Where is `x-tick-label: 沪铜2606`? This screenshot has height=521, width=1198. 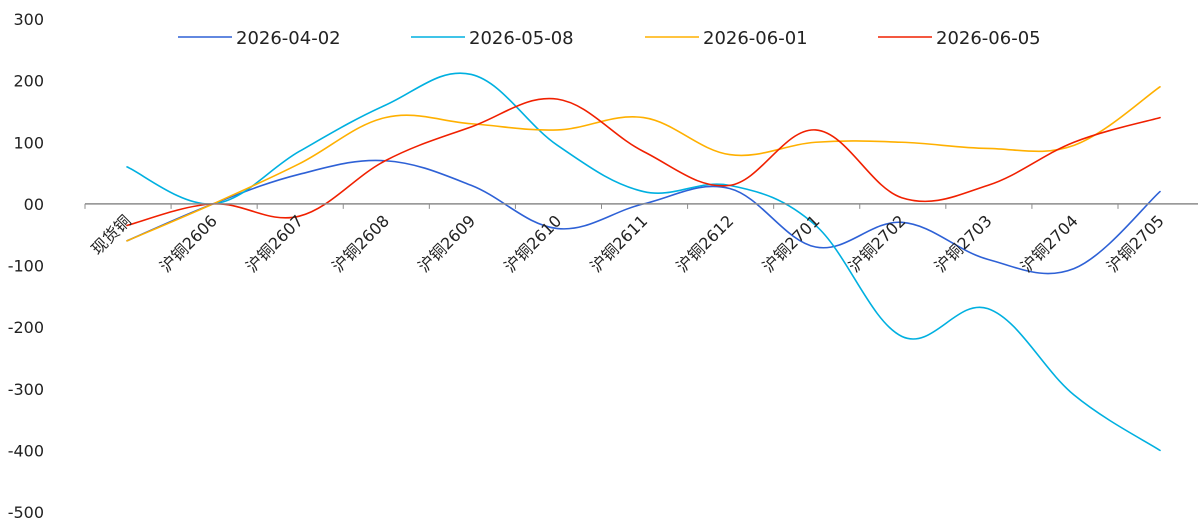
x-tick-label: 沪铜2606 is located at coordinates (188, 243).